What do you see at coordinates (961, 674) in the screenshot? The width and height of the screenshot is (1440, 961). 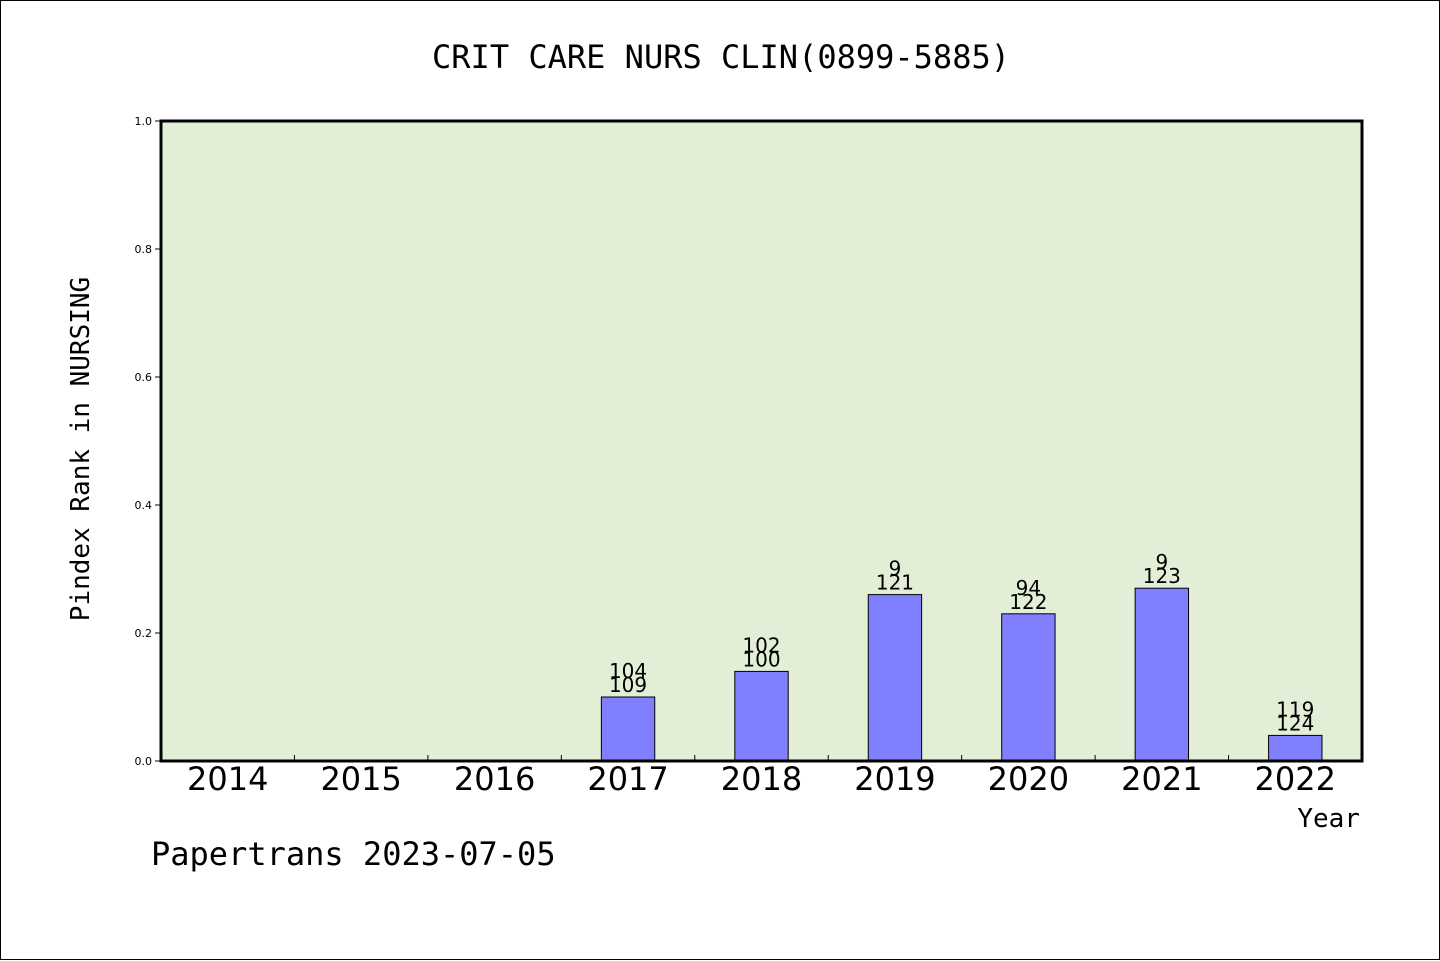 I see `bars-group` at bounding box center [961, 674].